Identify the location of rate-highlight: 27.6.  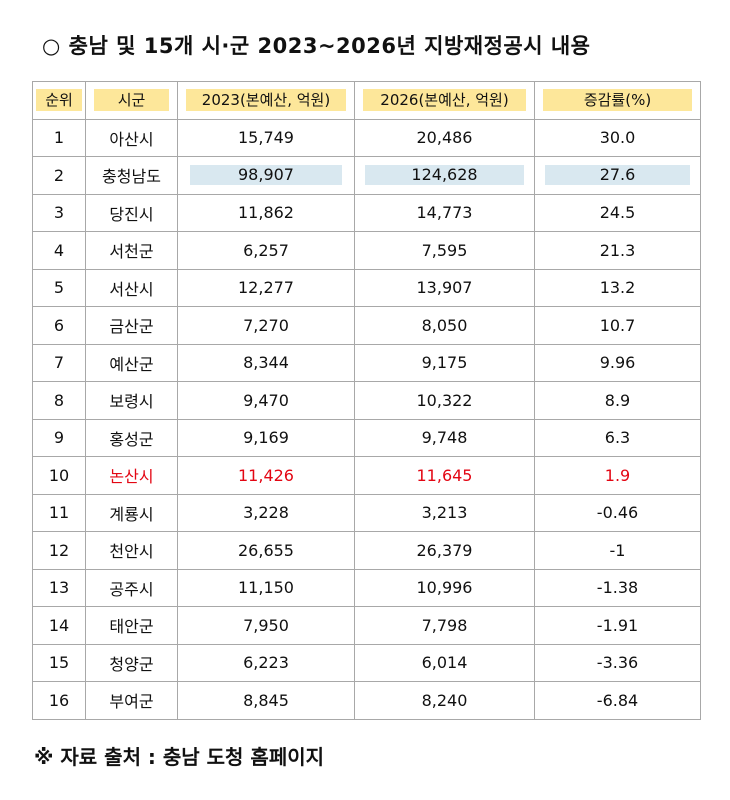
(617, 175).